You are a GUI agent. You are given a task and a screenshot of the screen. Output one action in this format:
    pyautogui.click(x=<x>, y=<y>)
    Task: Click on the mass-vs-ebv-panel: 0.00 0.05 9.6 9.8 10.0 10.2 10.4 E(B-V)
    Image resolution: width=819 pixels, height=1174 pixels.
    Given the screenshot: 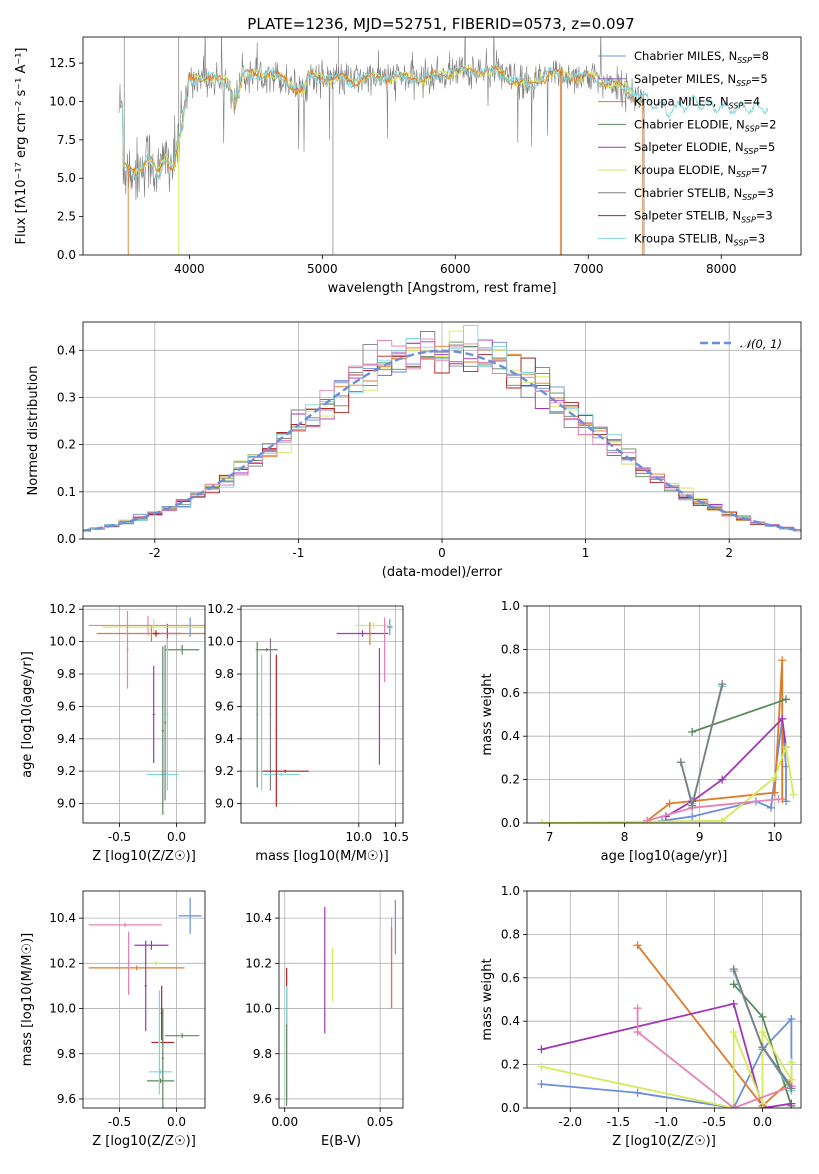 What is the action you would take?
    pyautogui.click(x=324, y=1019)
    